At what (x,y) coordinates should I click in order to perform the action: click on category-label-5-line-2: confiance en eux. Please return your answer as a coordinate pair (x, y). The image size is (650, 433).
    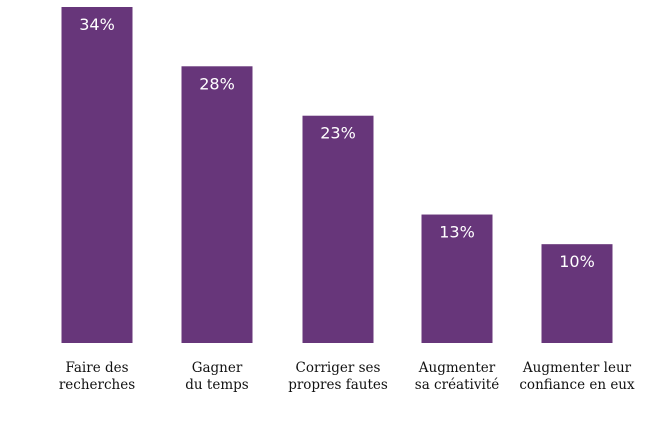
    Looking at the image, I should click on (577, 385).